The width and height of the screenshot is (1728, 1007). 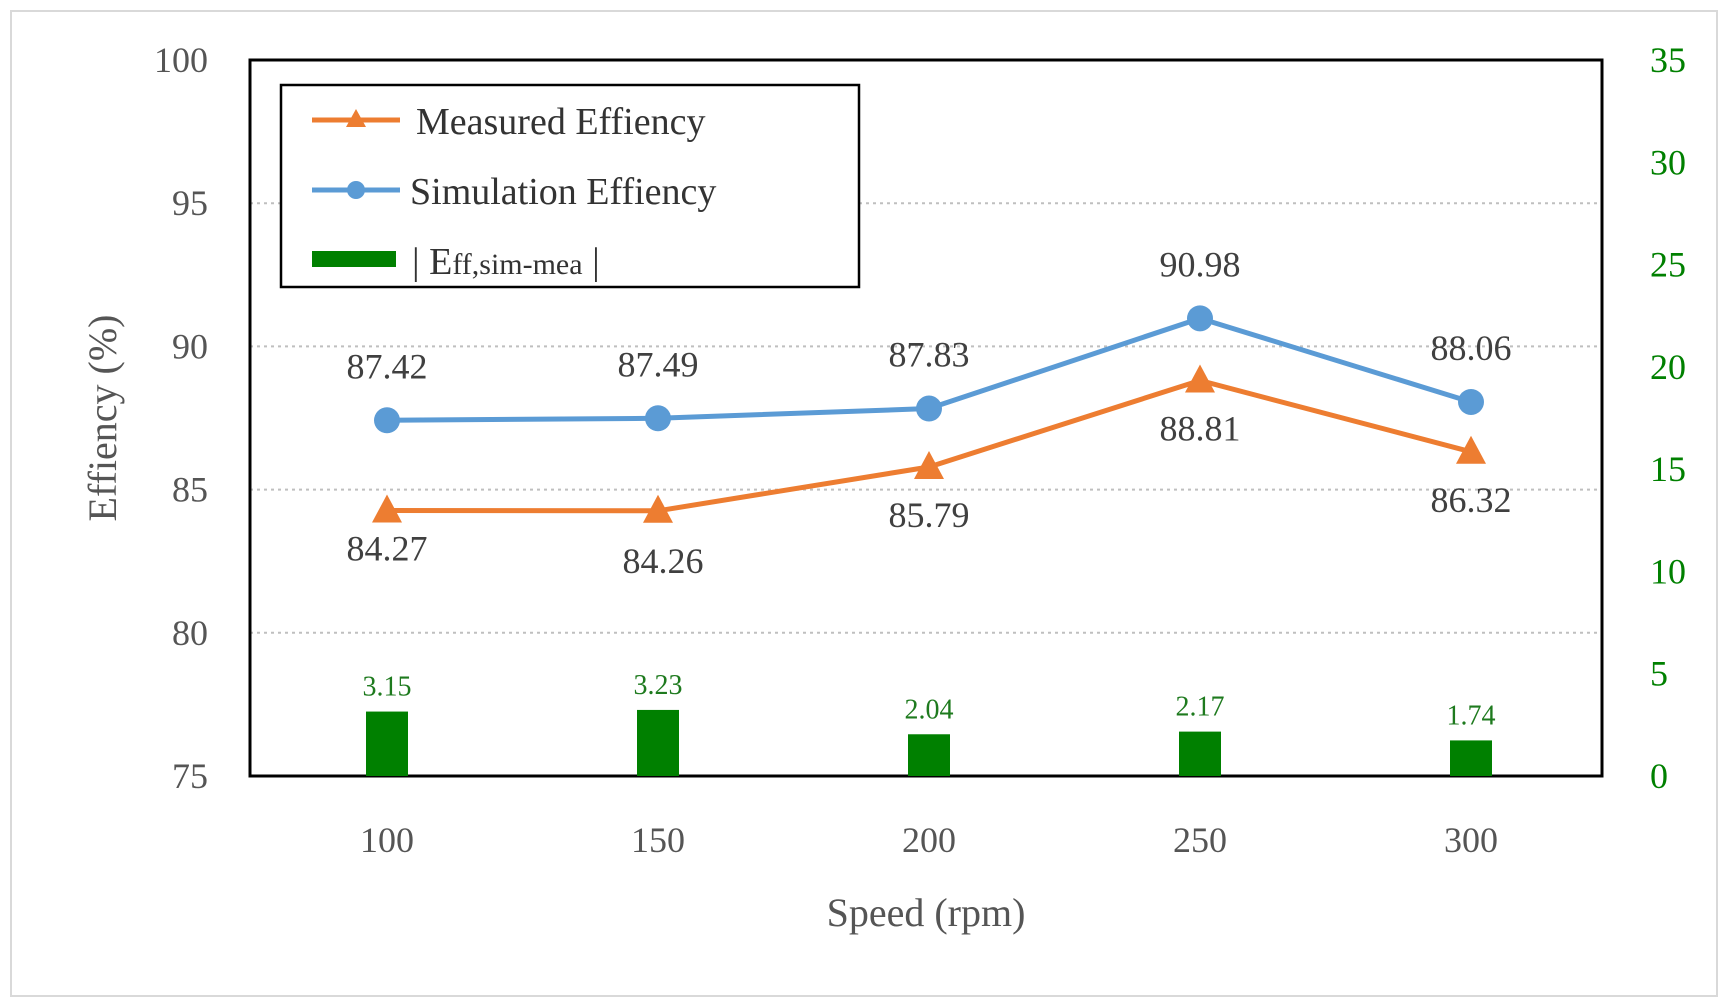 What do you see at coordinates (387, 840) in the screenshot?
I see `x-tick-label: 100` at bounding box center [387, 840].